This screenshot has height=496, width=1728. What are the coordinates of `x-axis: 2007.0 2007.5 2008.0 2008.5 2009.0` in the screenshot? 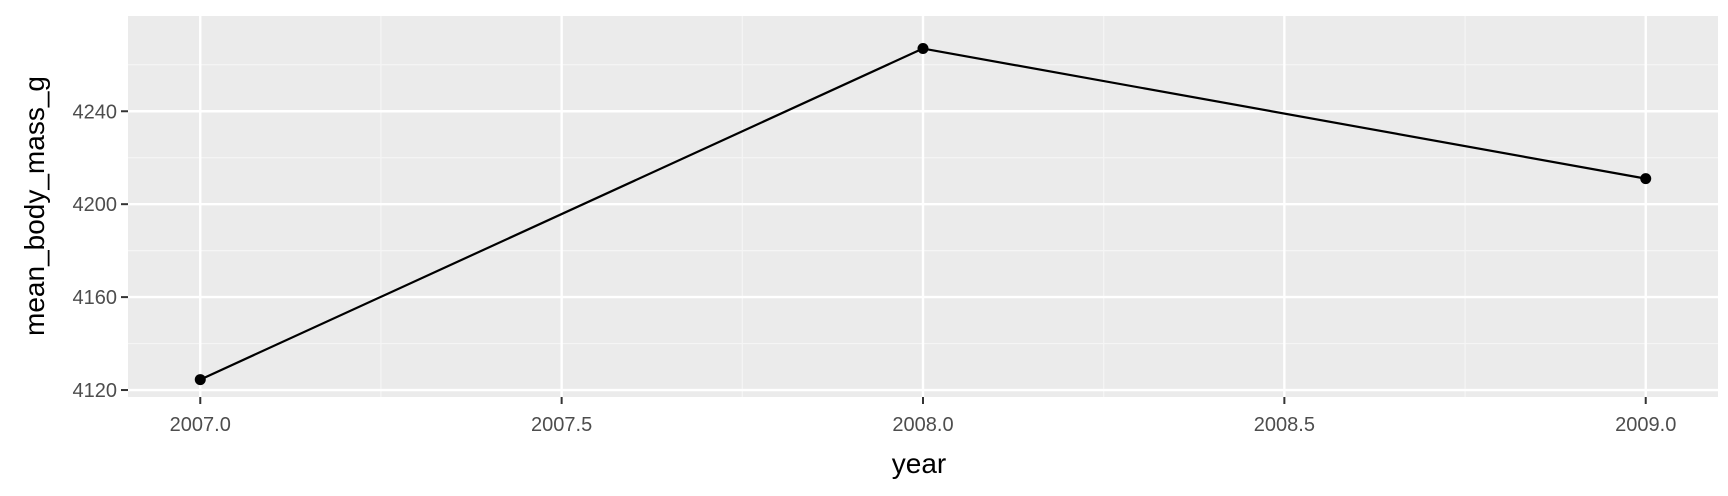 It's located at (923, 416).